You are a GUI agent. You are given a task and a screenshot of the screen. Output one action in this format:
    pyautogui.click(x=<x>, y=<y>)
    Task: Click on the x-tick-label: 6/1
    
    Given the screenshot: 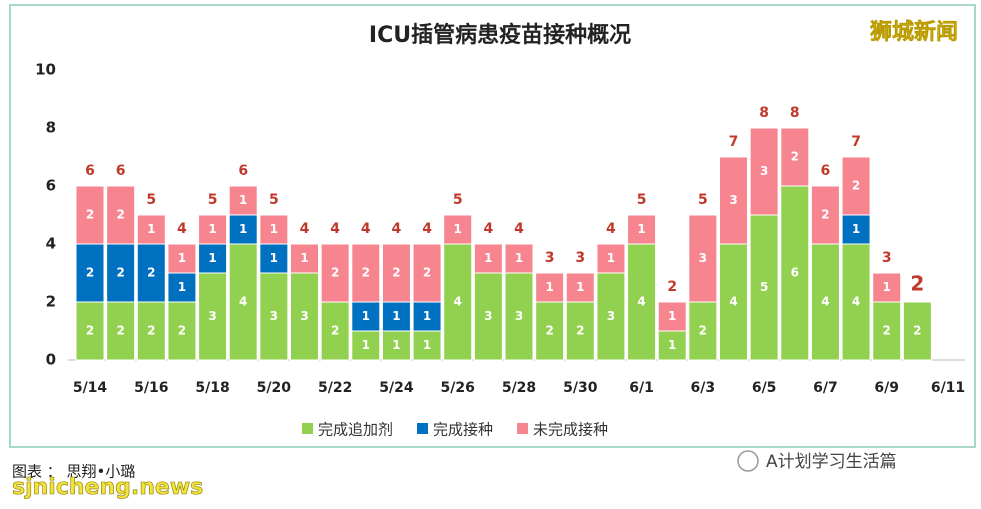 What is the action you would take?
    pyautogui.click(x=641, y=388)
    